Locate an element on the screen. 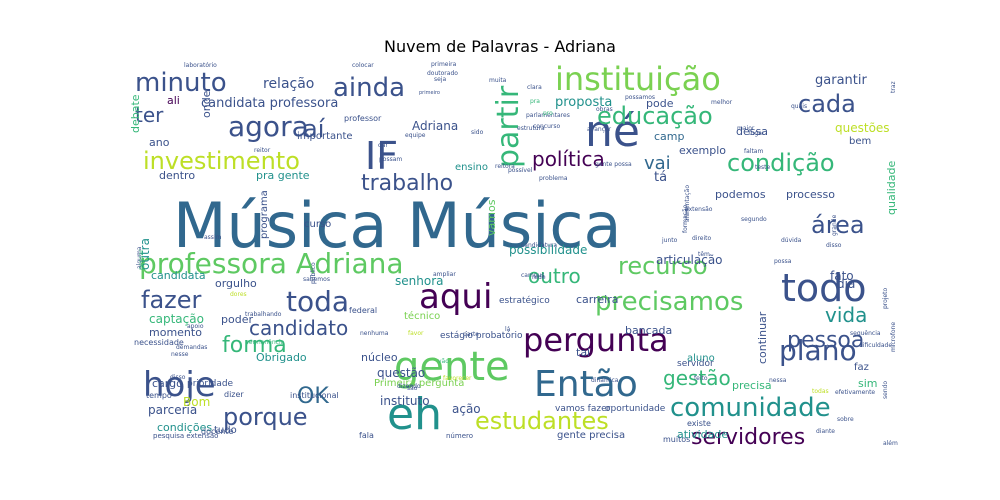 The height and width of the screenshot is (500, 1000). word-nucleo: núcleo is located at coordinates (379, 357).